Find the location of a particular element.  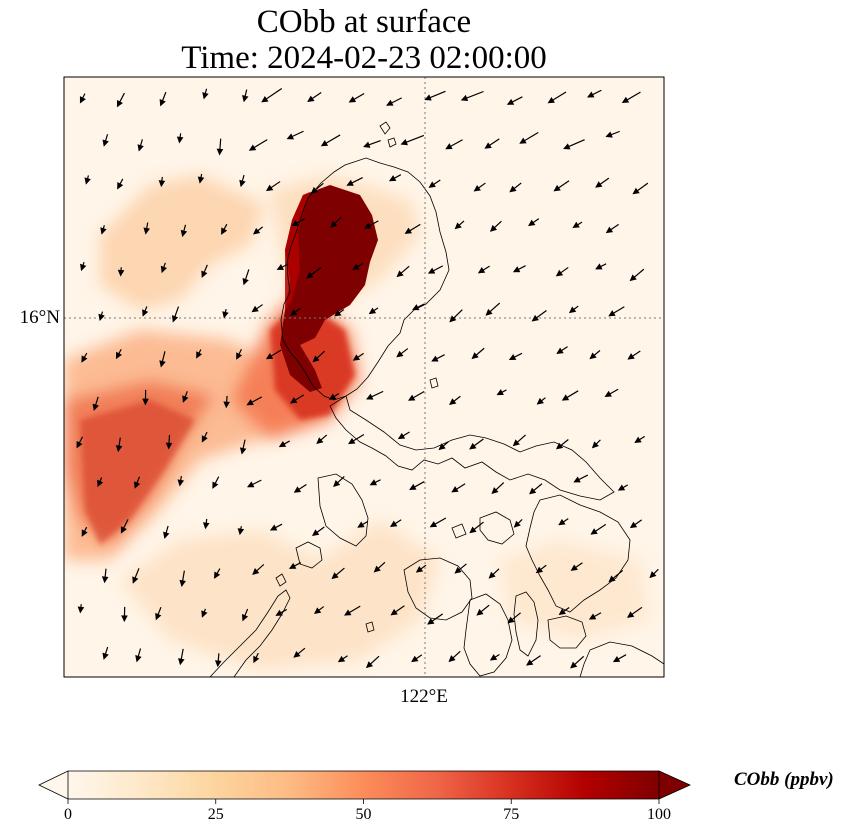

coastline-cebu is located at coordinates (526, 624).